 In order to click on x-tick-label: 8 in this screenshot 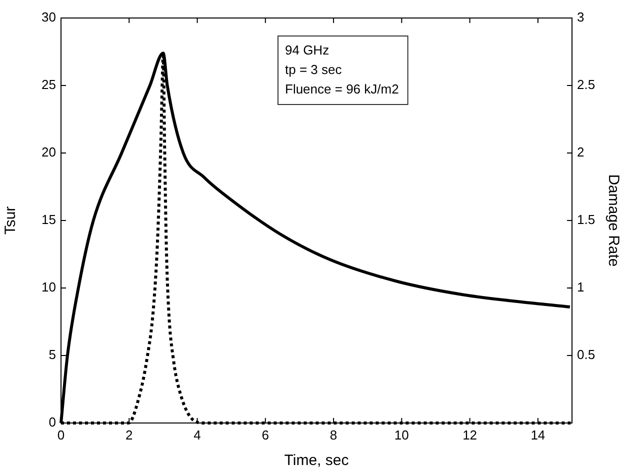, I will do `click(334, 434)`.